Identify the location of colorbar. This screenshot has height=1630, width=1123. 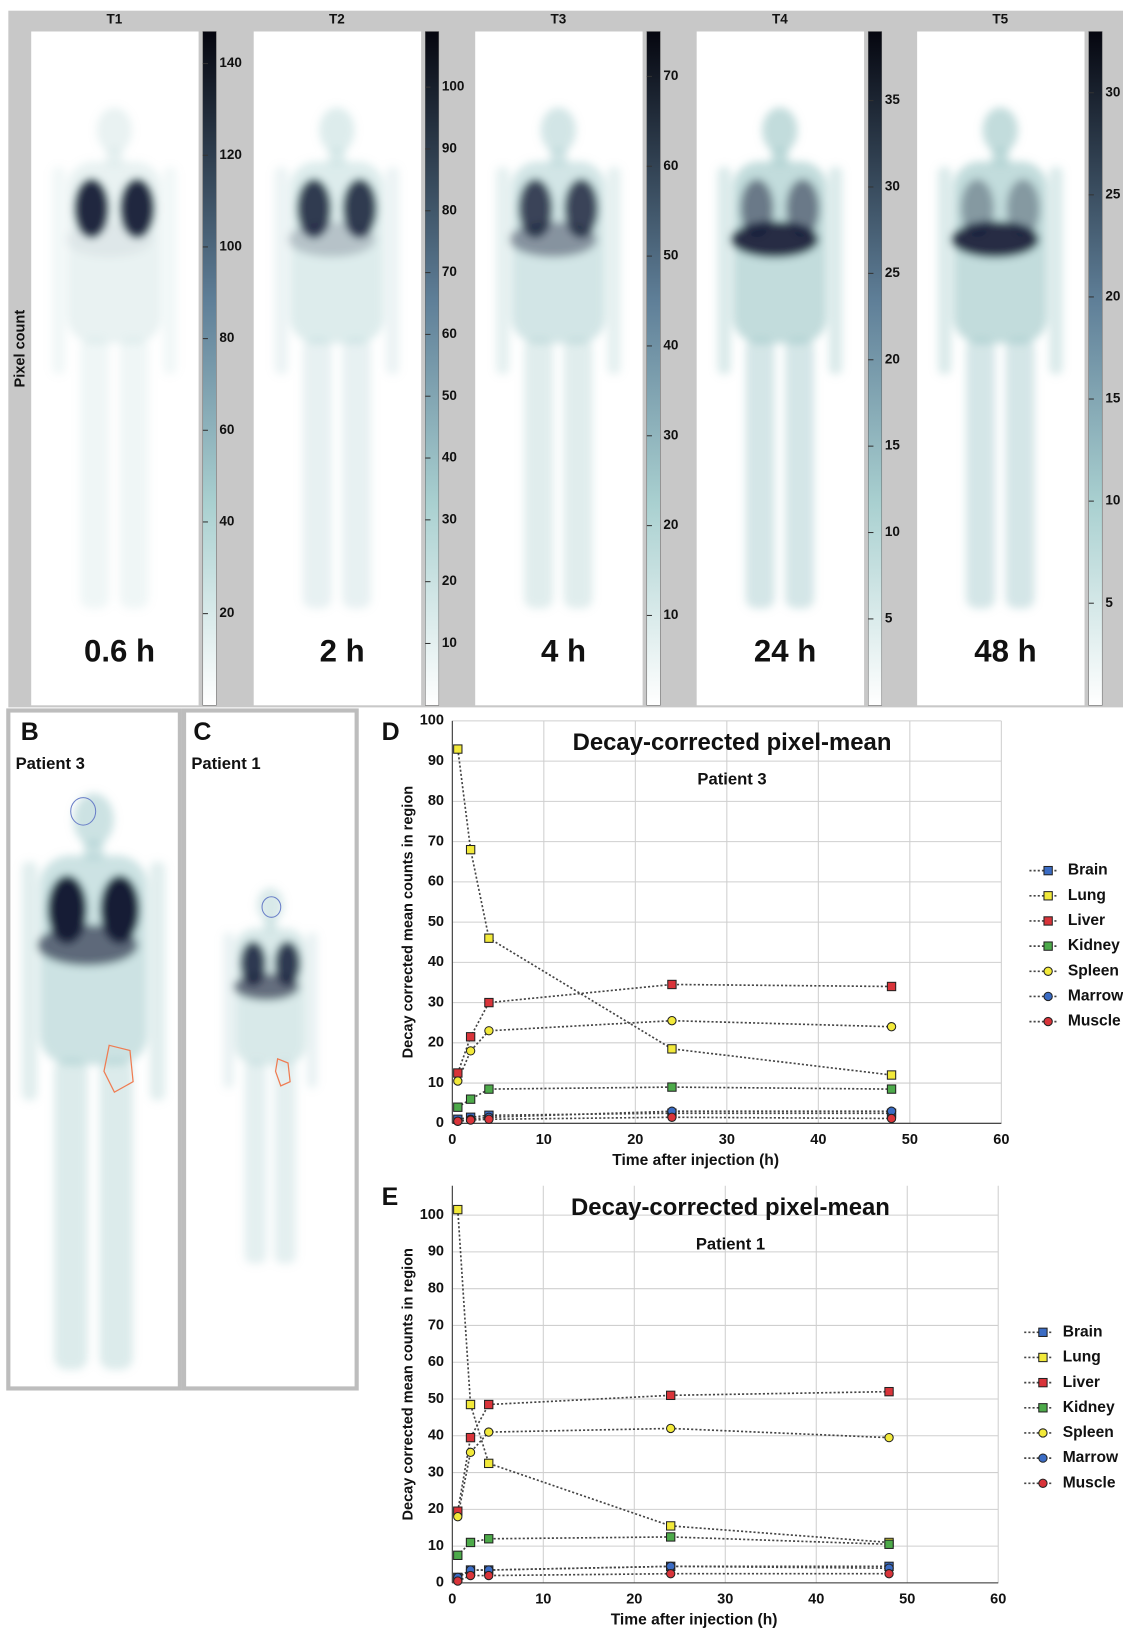
(432, 368).